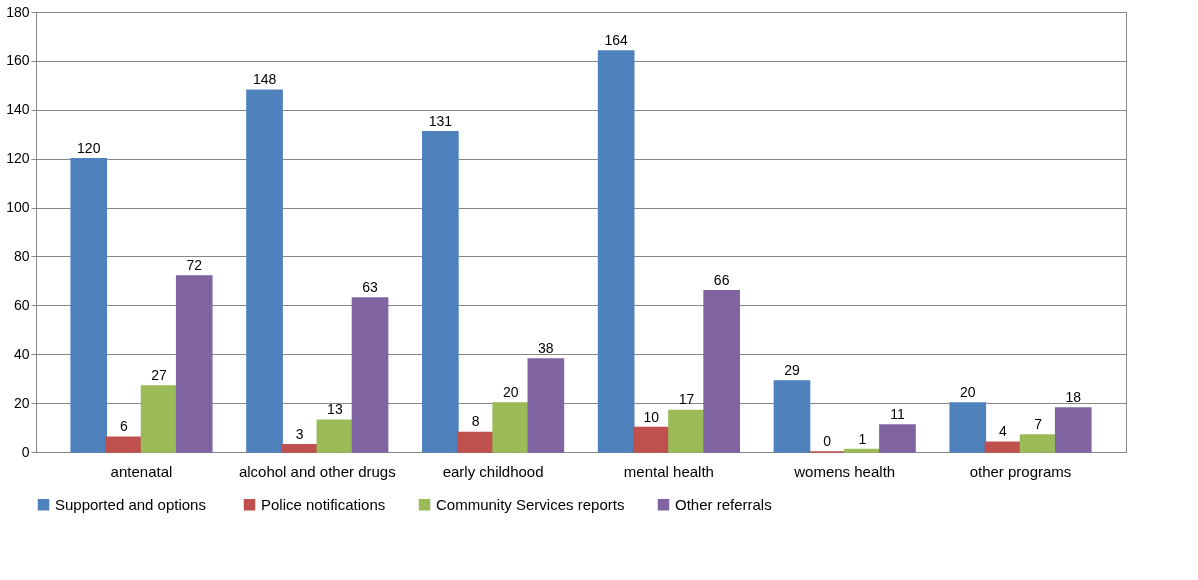 The width and height of the screenshot is (1198, 580). What do you see at coordinates (21, 255) in the screenshot?
I see `y-tick-label: 80` at bounding box center [21, 255].